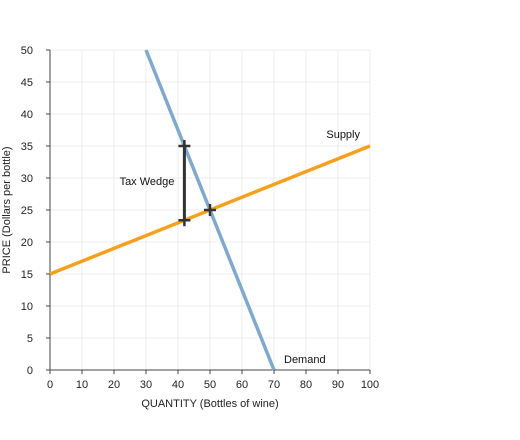 The width and height of the screenshot is (520, 440). I want to click on x-tick-label: 30, so click(146, 385).